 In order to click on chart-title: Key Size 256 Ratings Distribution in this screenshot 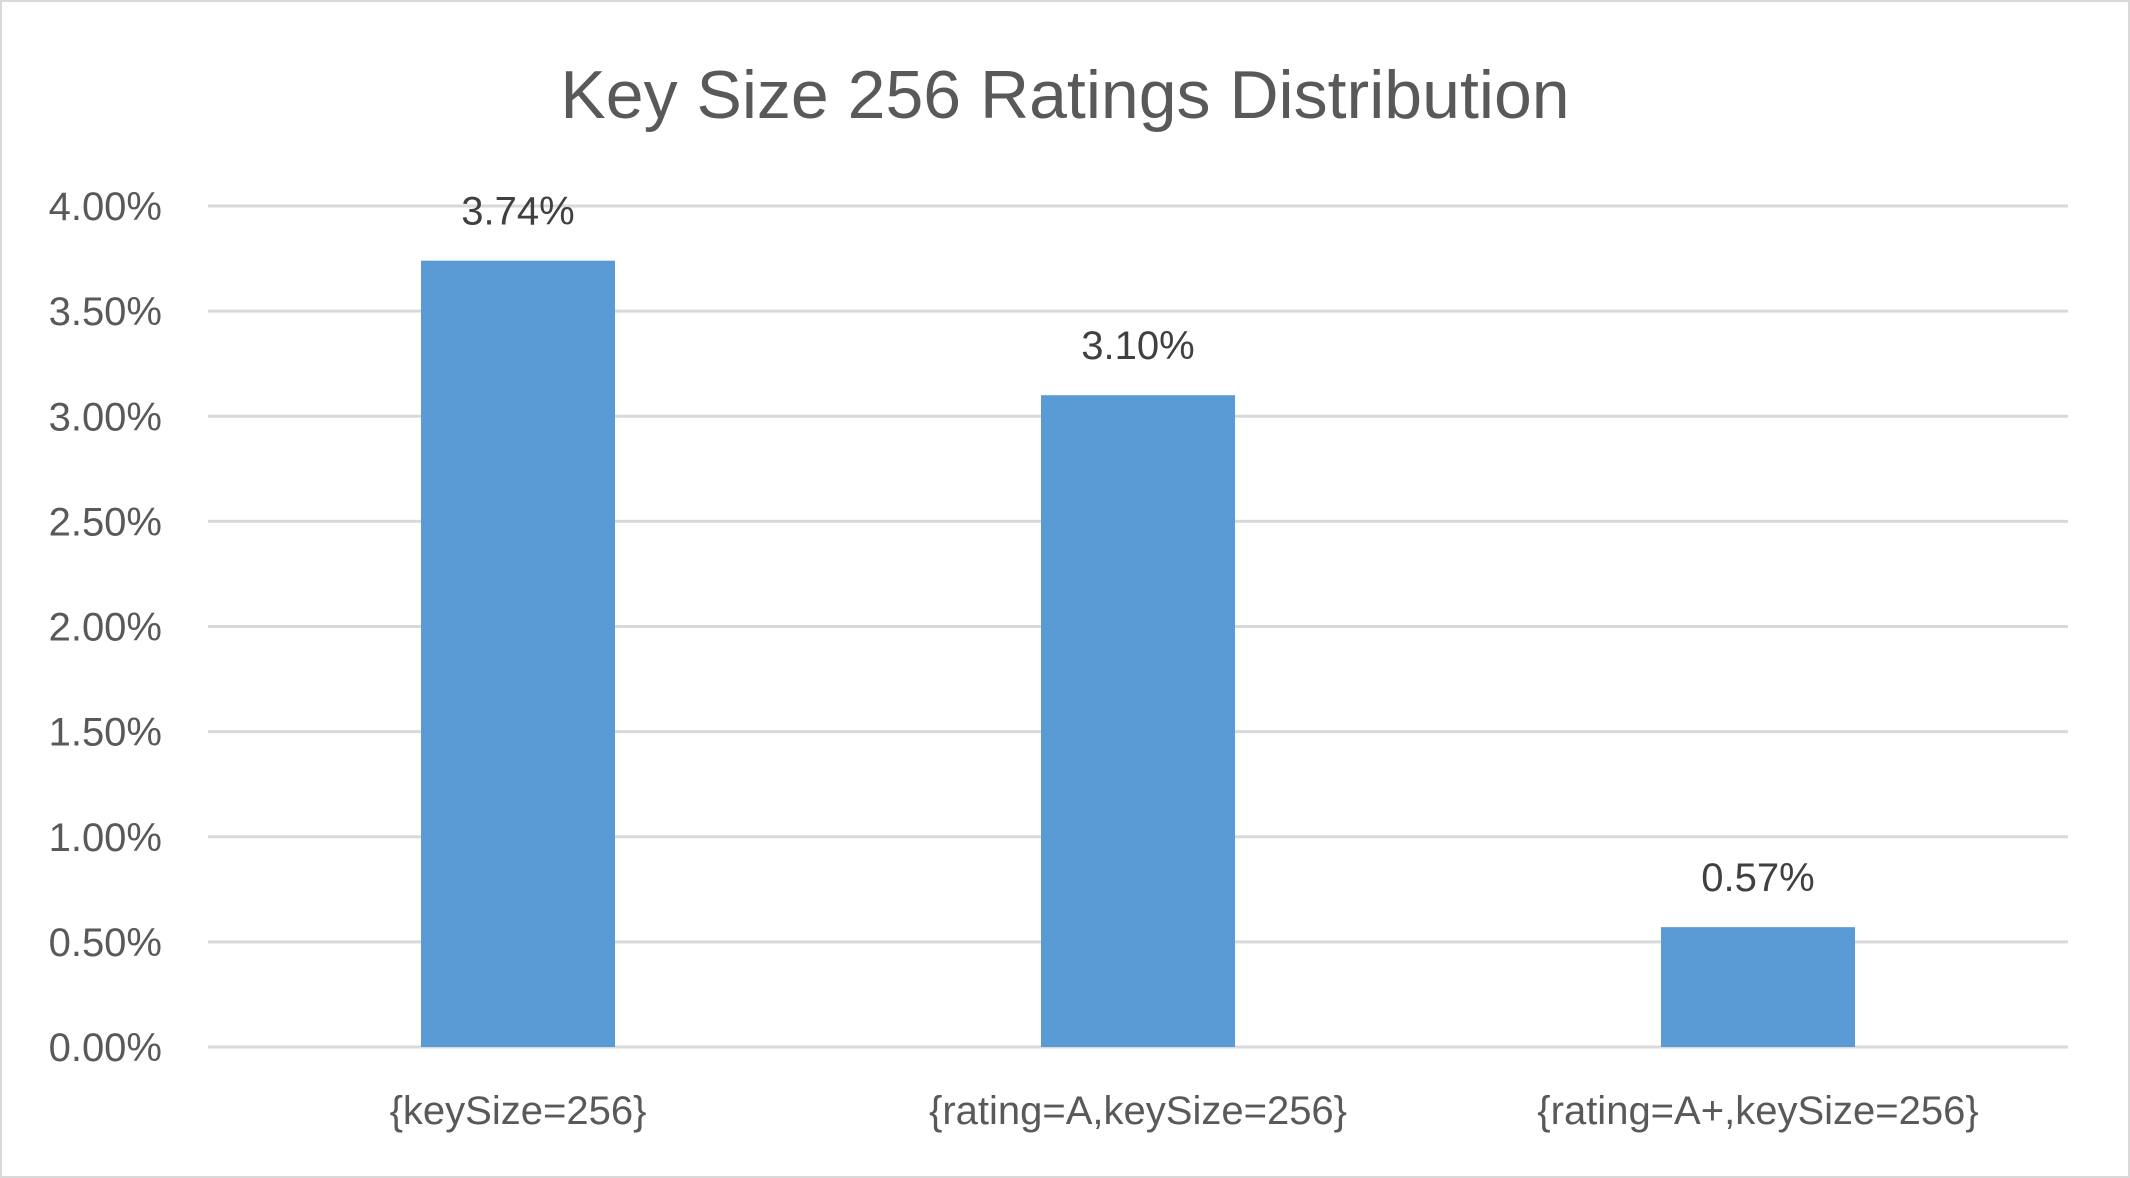, I will do `click(1064, 95)`.